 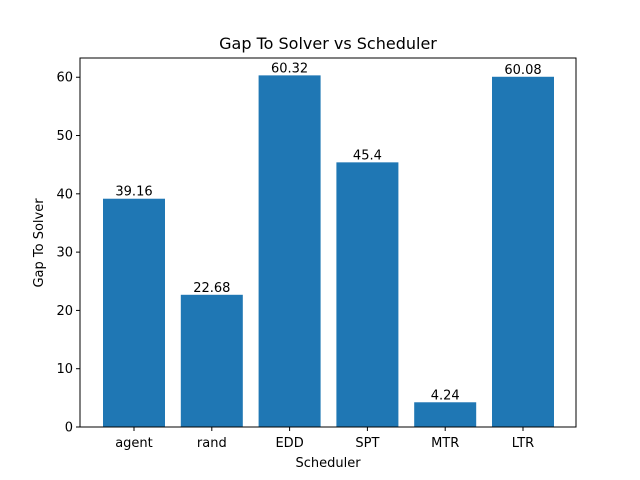 I want to click on y-axis-ticks: 0 10 20 30 40 50 60, so click(x=68, y=253).